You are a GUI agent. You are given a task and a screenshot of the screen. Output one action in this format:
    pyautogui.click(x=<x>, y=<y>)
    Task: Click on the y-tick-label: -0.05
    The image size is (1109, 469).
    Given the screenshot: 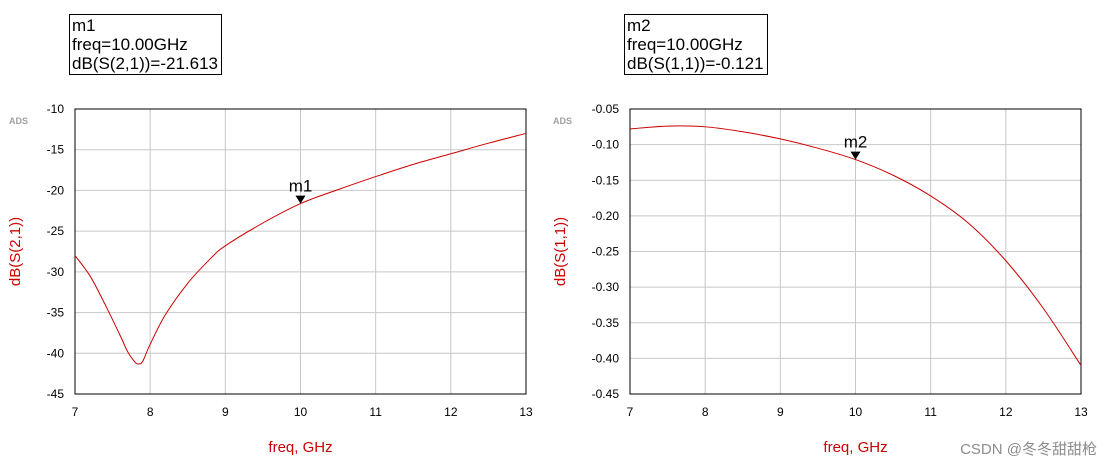 What is the action you would take?
    pyautogui.click(x=606, y=109)
    